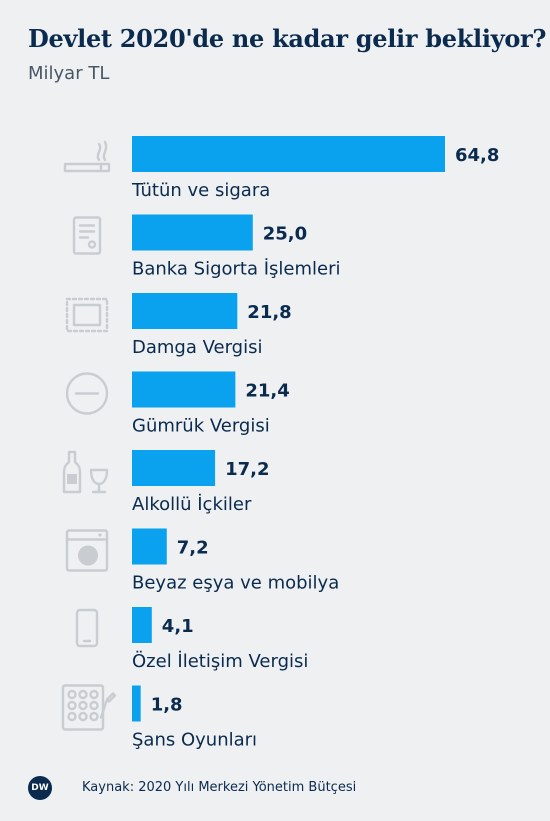  Describe the element at coordinates (87, 550) in the screenshot. I see `washing-machine-icon` at that location.